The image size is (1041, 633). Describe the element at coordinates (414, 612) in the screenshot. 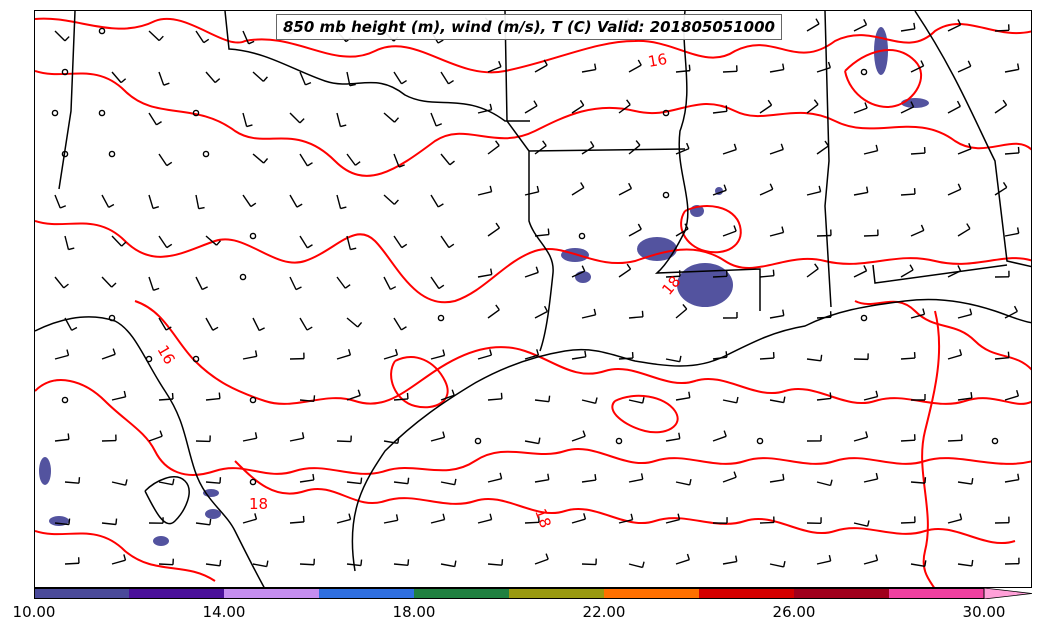

I see `colorbar-tick-label: 18.00` at that location.